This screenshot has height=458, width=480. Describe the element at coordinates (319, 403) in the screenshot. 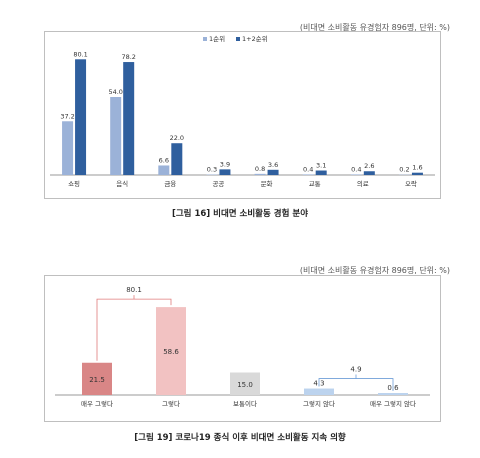

I see `category-label-3: 그렇지 않다` at that location.